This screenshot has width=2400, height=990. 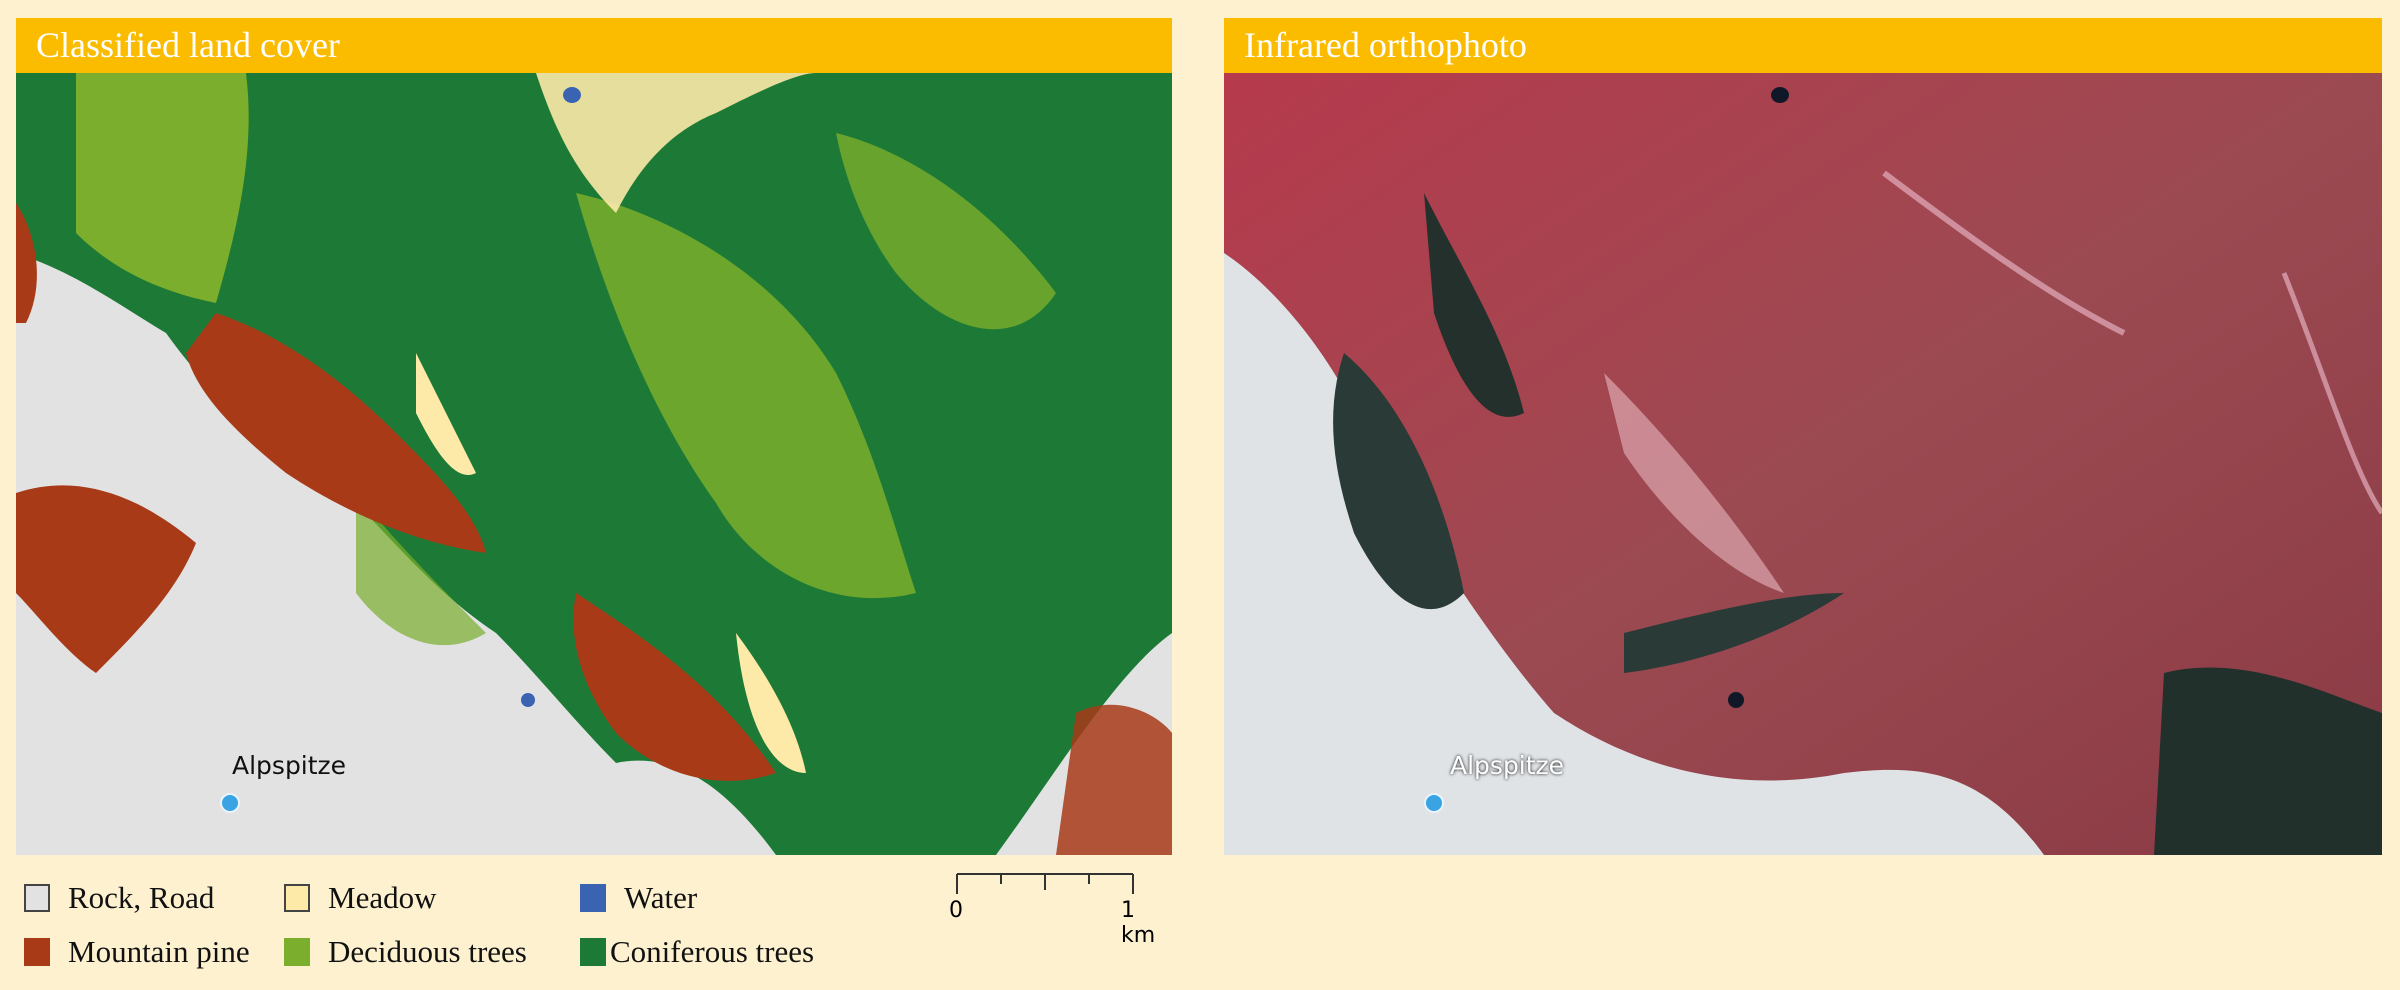 What do you see at coordinates (661, 897) in the screenshot?
I see `legend-label: Water` at bounding box center [661, 897].